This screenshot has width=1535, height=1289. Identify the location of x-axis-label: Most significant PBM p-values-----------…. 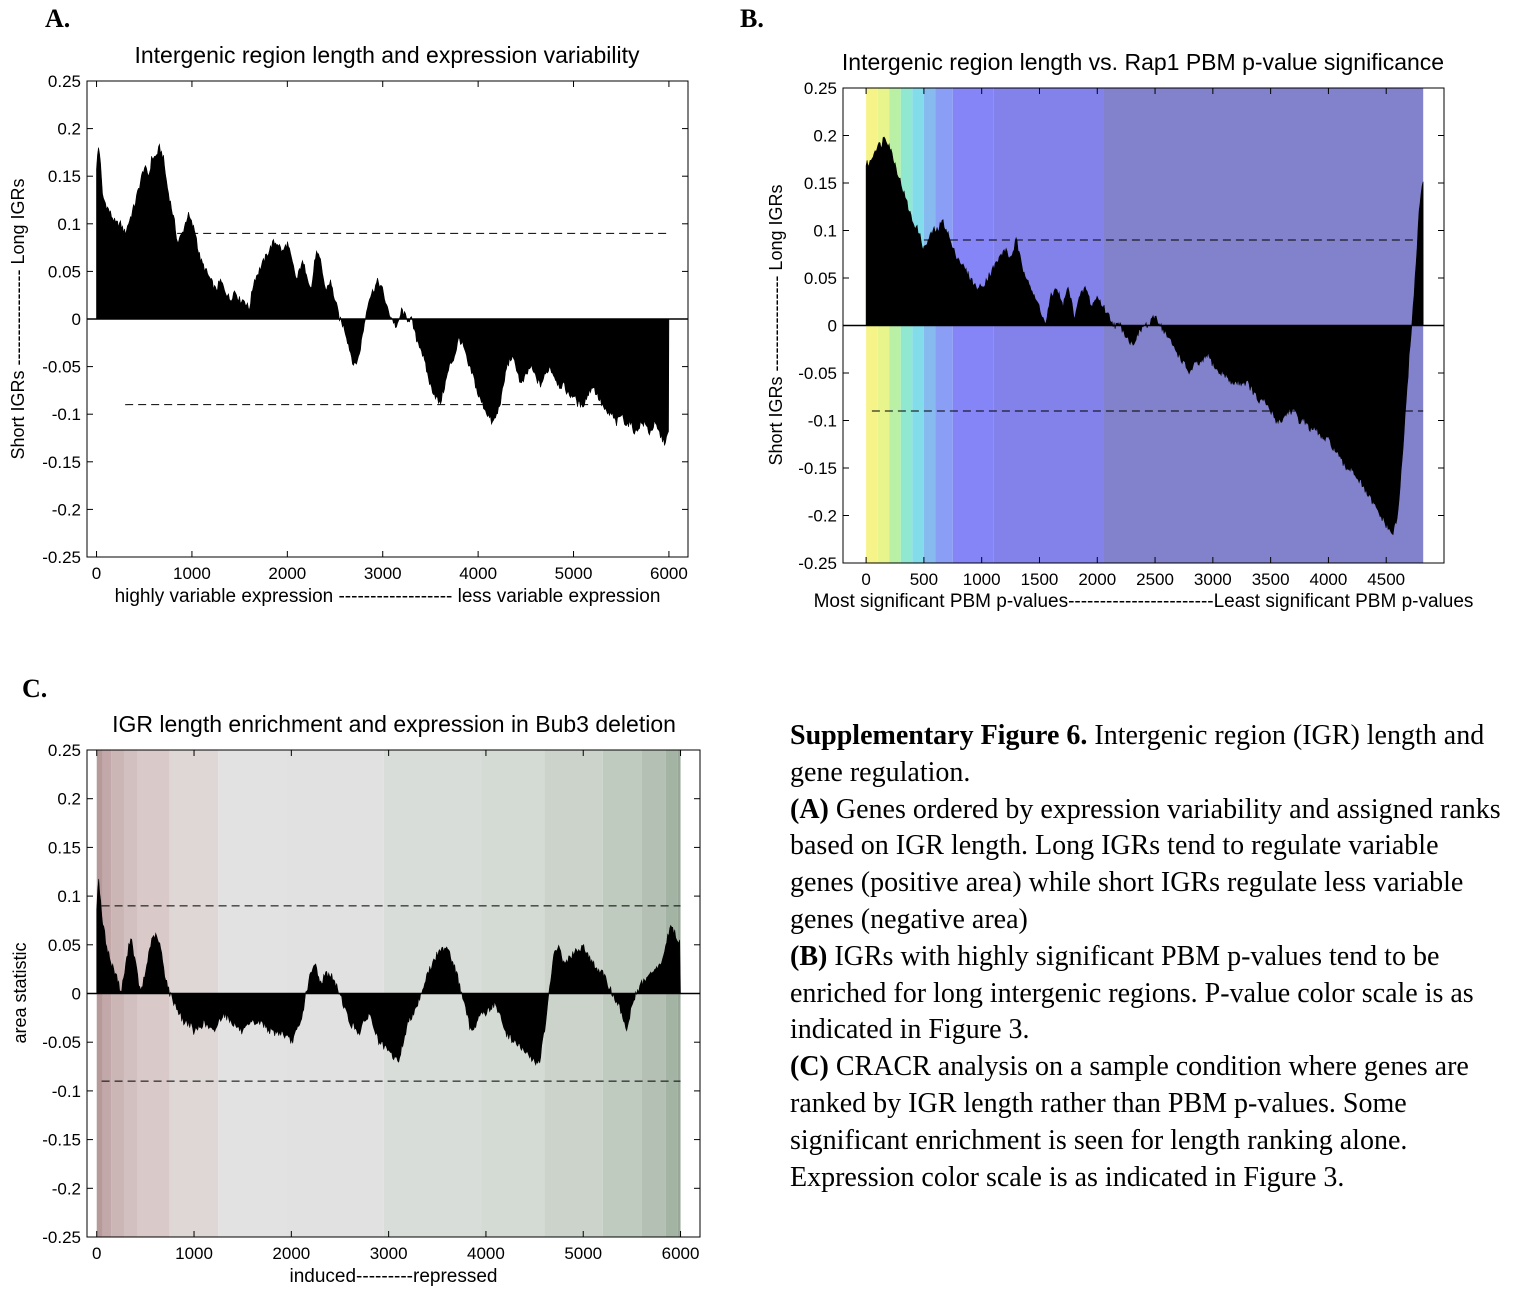
(1144, 601).